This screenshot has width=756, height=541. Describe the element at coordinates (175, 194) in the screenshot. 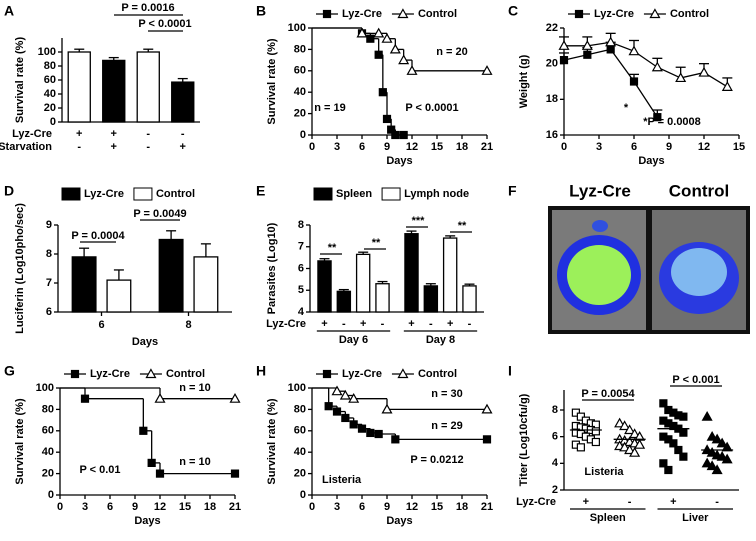

I see `legend-label: Control` at that location.